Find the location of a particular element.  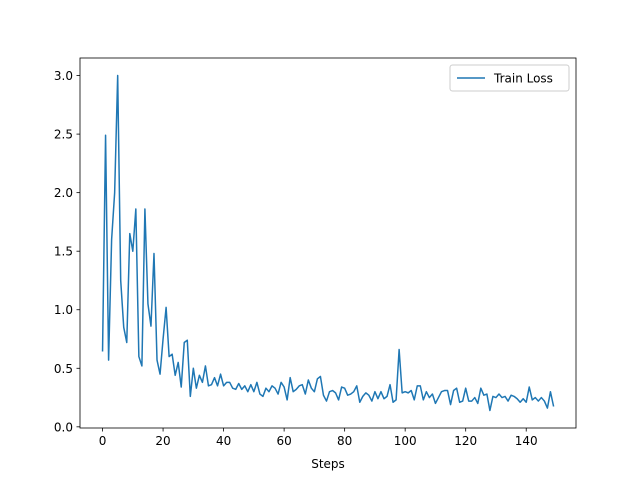

y-tick-label: 0.5 is located at coordinates (63, 369).